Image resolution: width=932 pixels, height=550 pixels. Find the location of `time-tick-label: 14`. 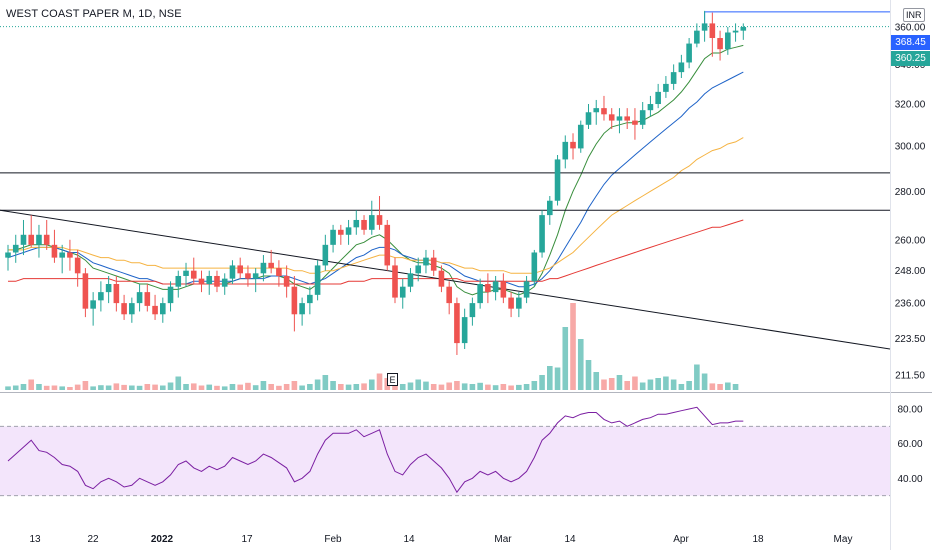

time-tick-label: 14 is located at coordinates (570, 539).